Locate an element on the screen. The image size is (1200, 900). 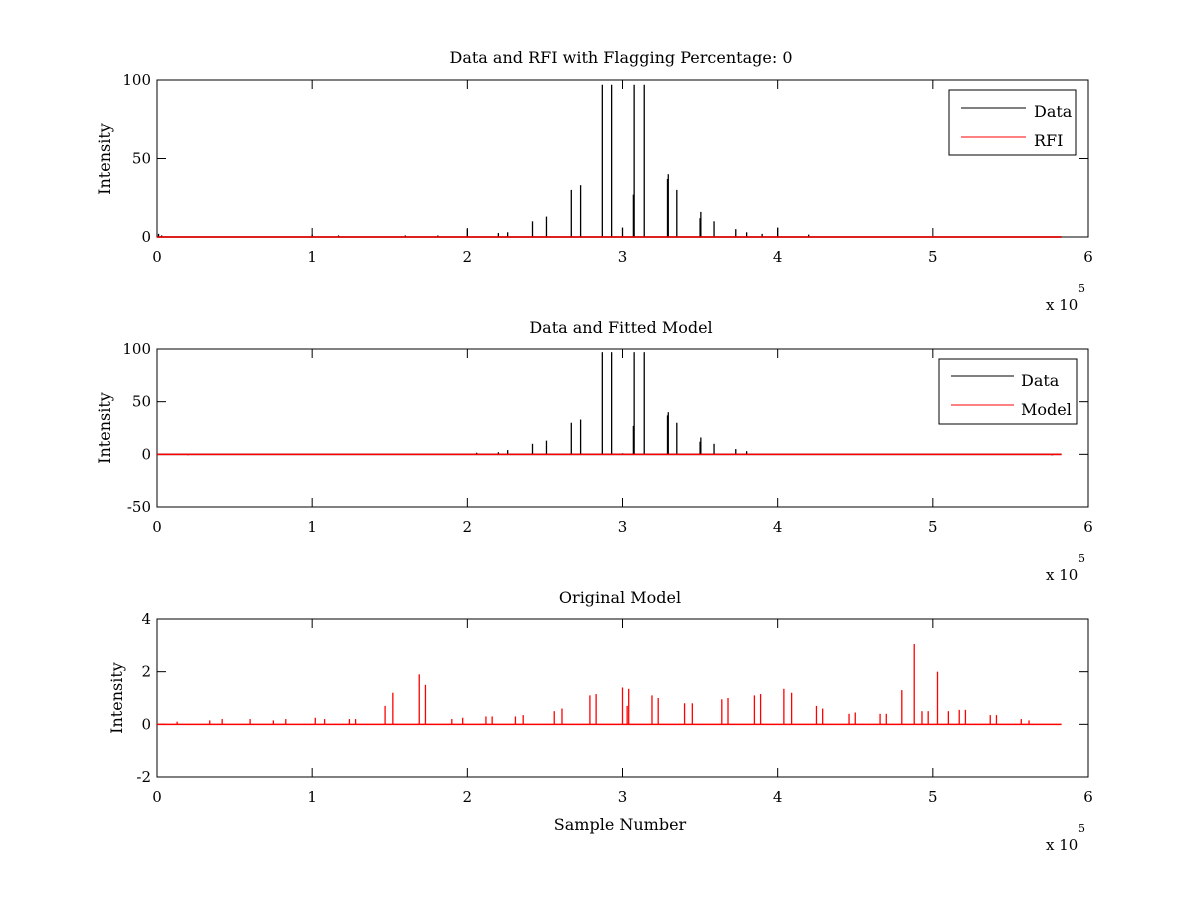
panel-3-series-model is located at coordinates (609, 685).